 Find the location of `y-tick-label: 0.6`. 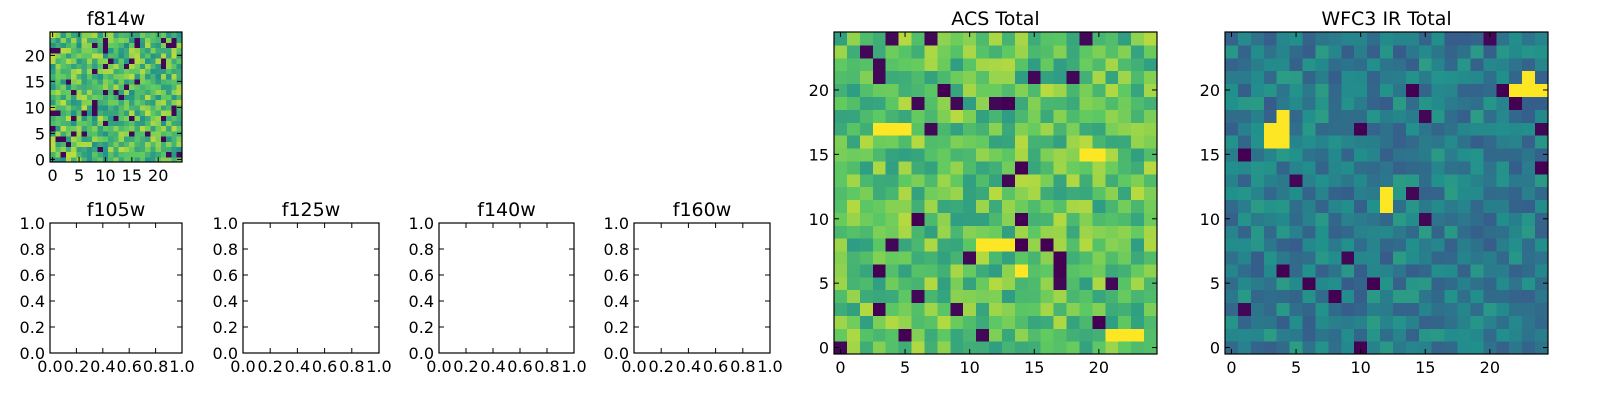

y-tick-label: 0.6 is located at coordinates (616, 275).